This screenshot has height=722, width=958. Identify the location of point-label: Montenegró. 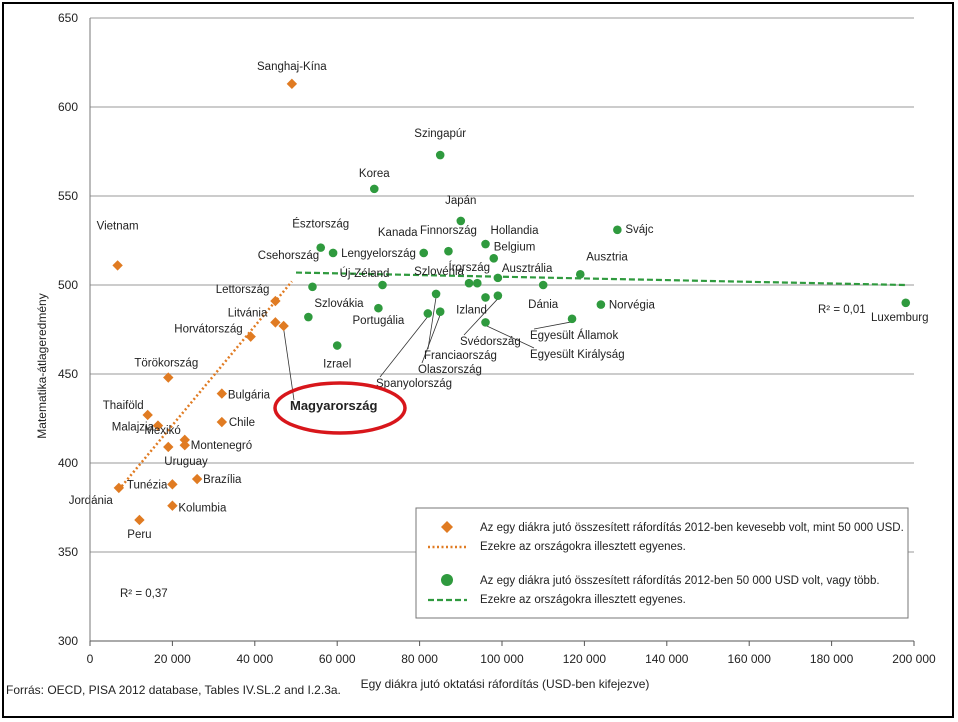
(221, 446).